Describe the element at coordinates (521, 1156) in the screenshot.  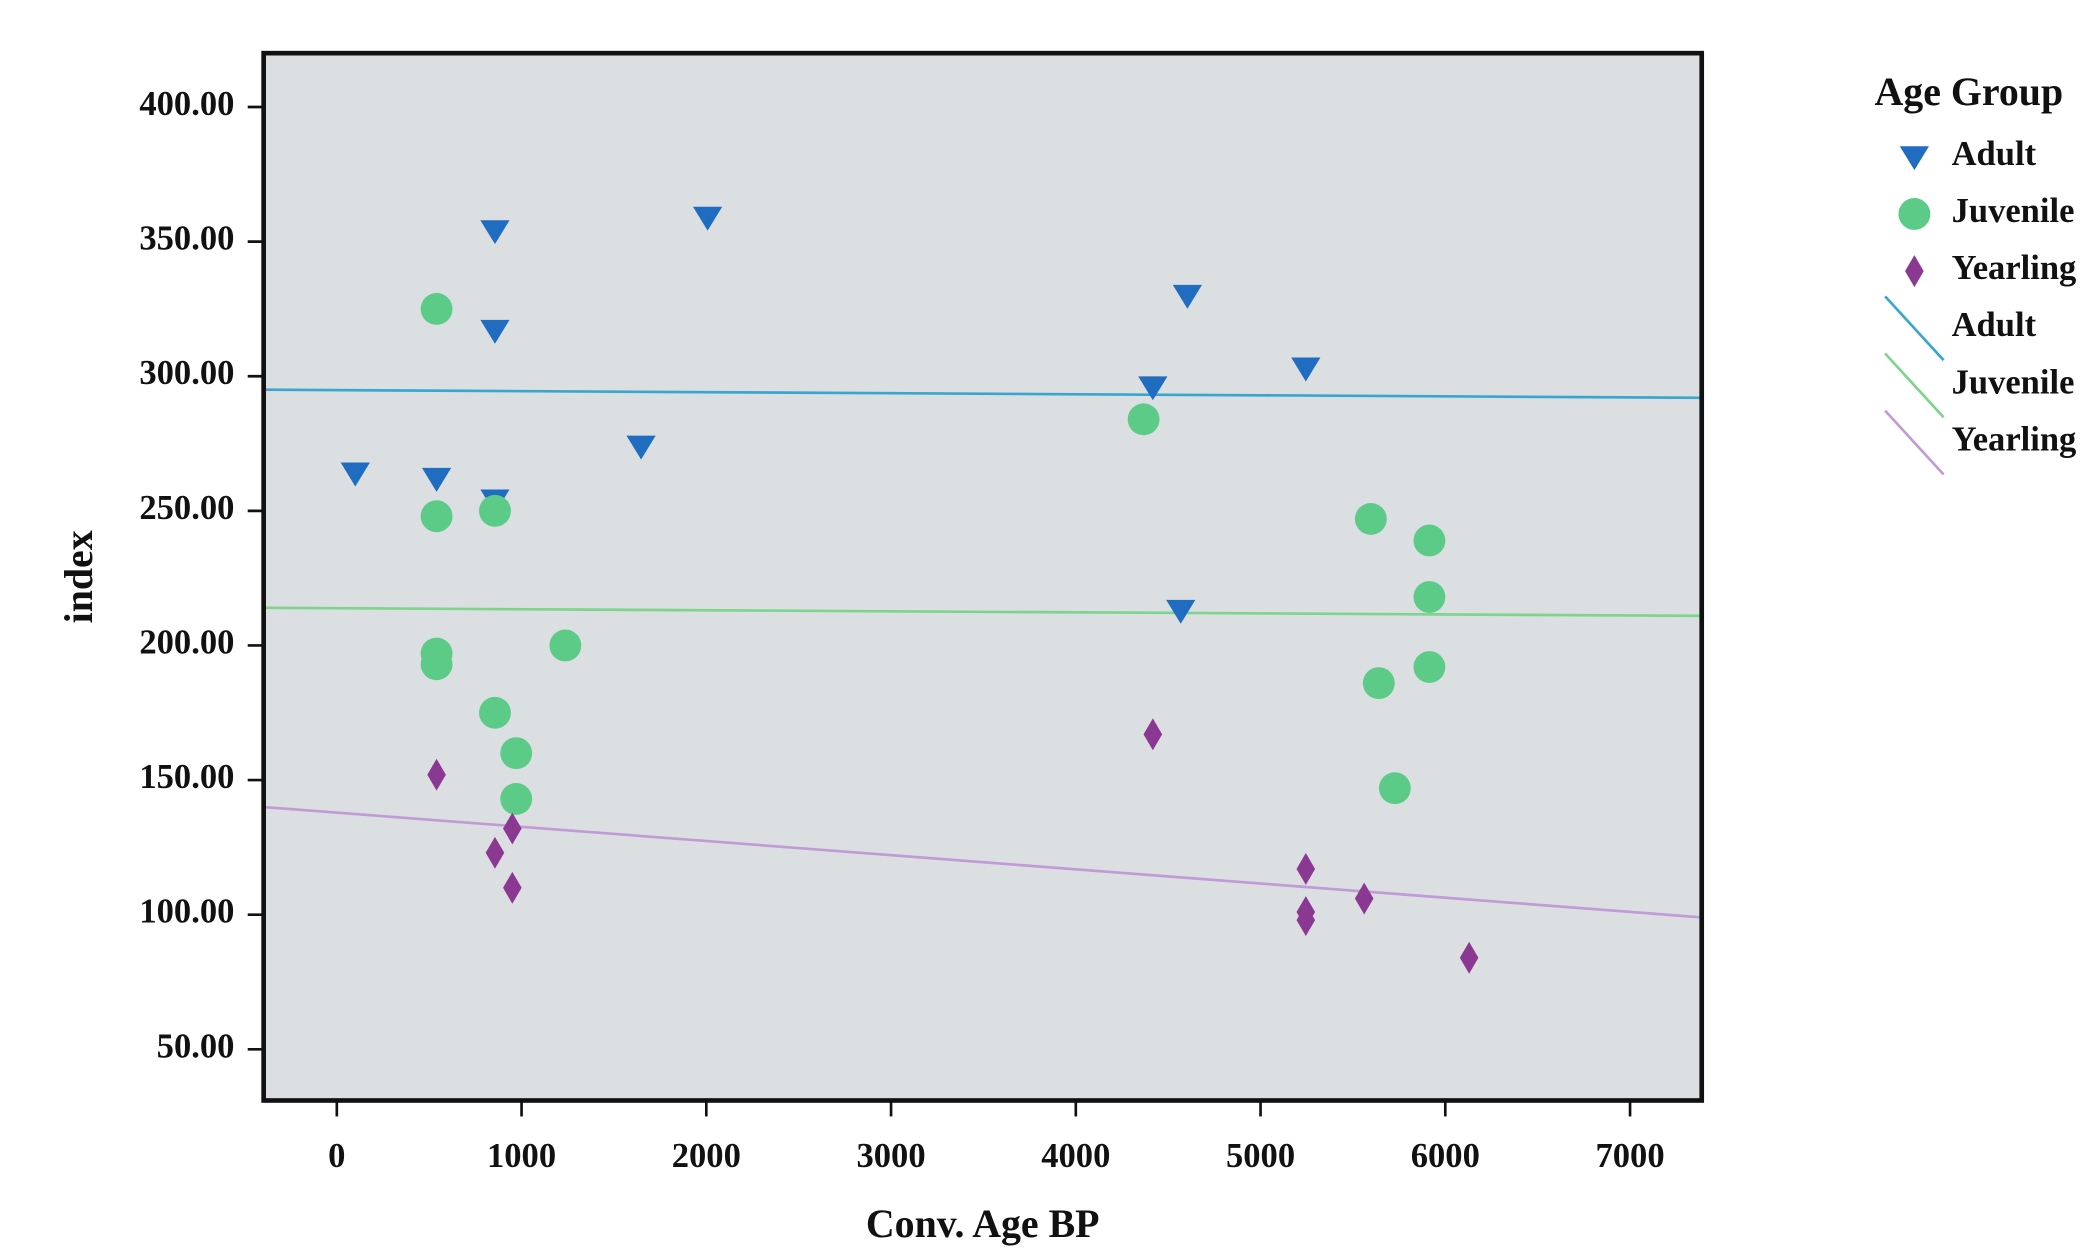
I see `x-tick-label: 1000` at that location.